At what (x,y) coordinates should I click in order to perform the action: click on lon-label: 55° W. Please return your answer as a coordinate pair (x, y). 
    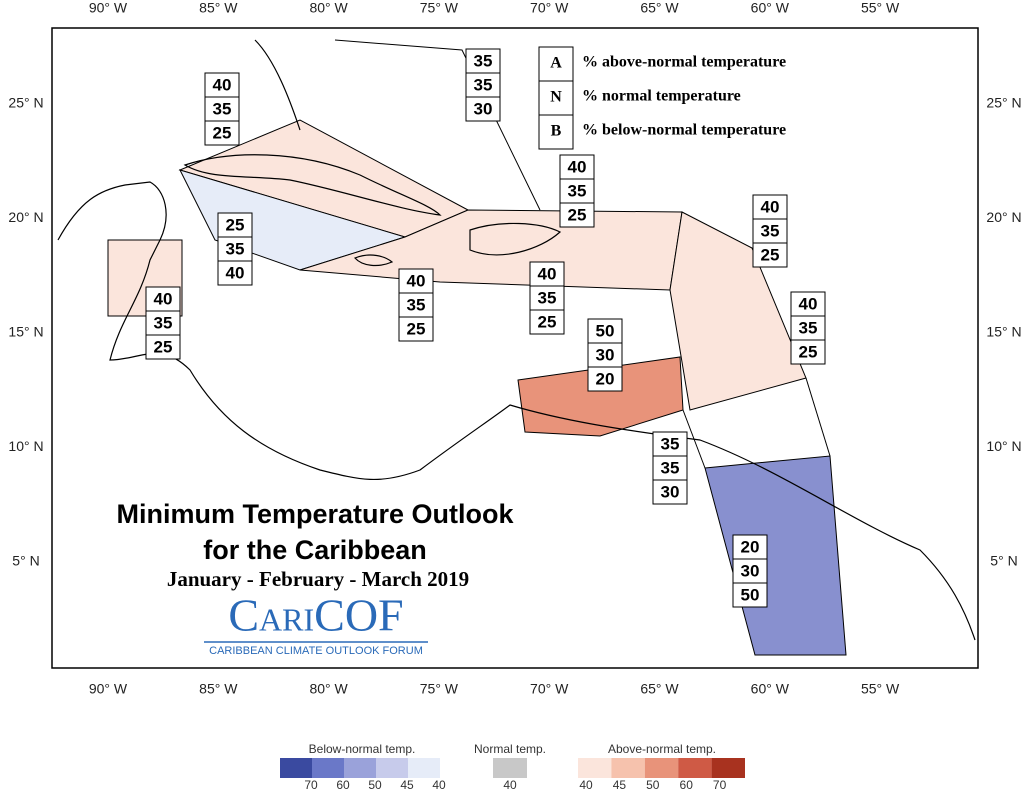
    Looking at the image, I should click on (880, 8).